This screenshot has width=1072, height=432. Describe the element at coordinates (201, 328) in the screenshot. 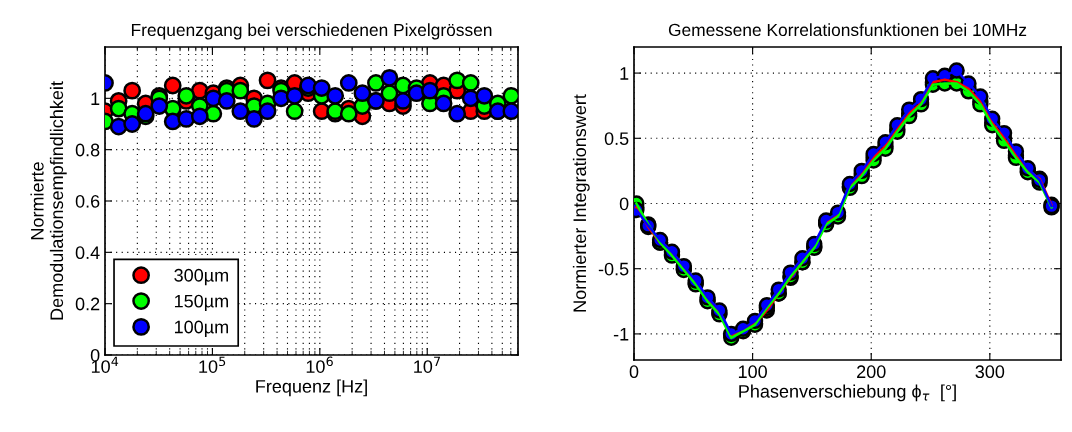

I see `legend-label: 100µm` at that location.